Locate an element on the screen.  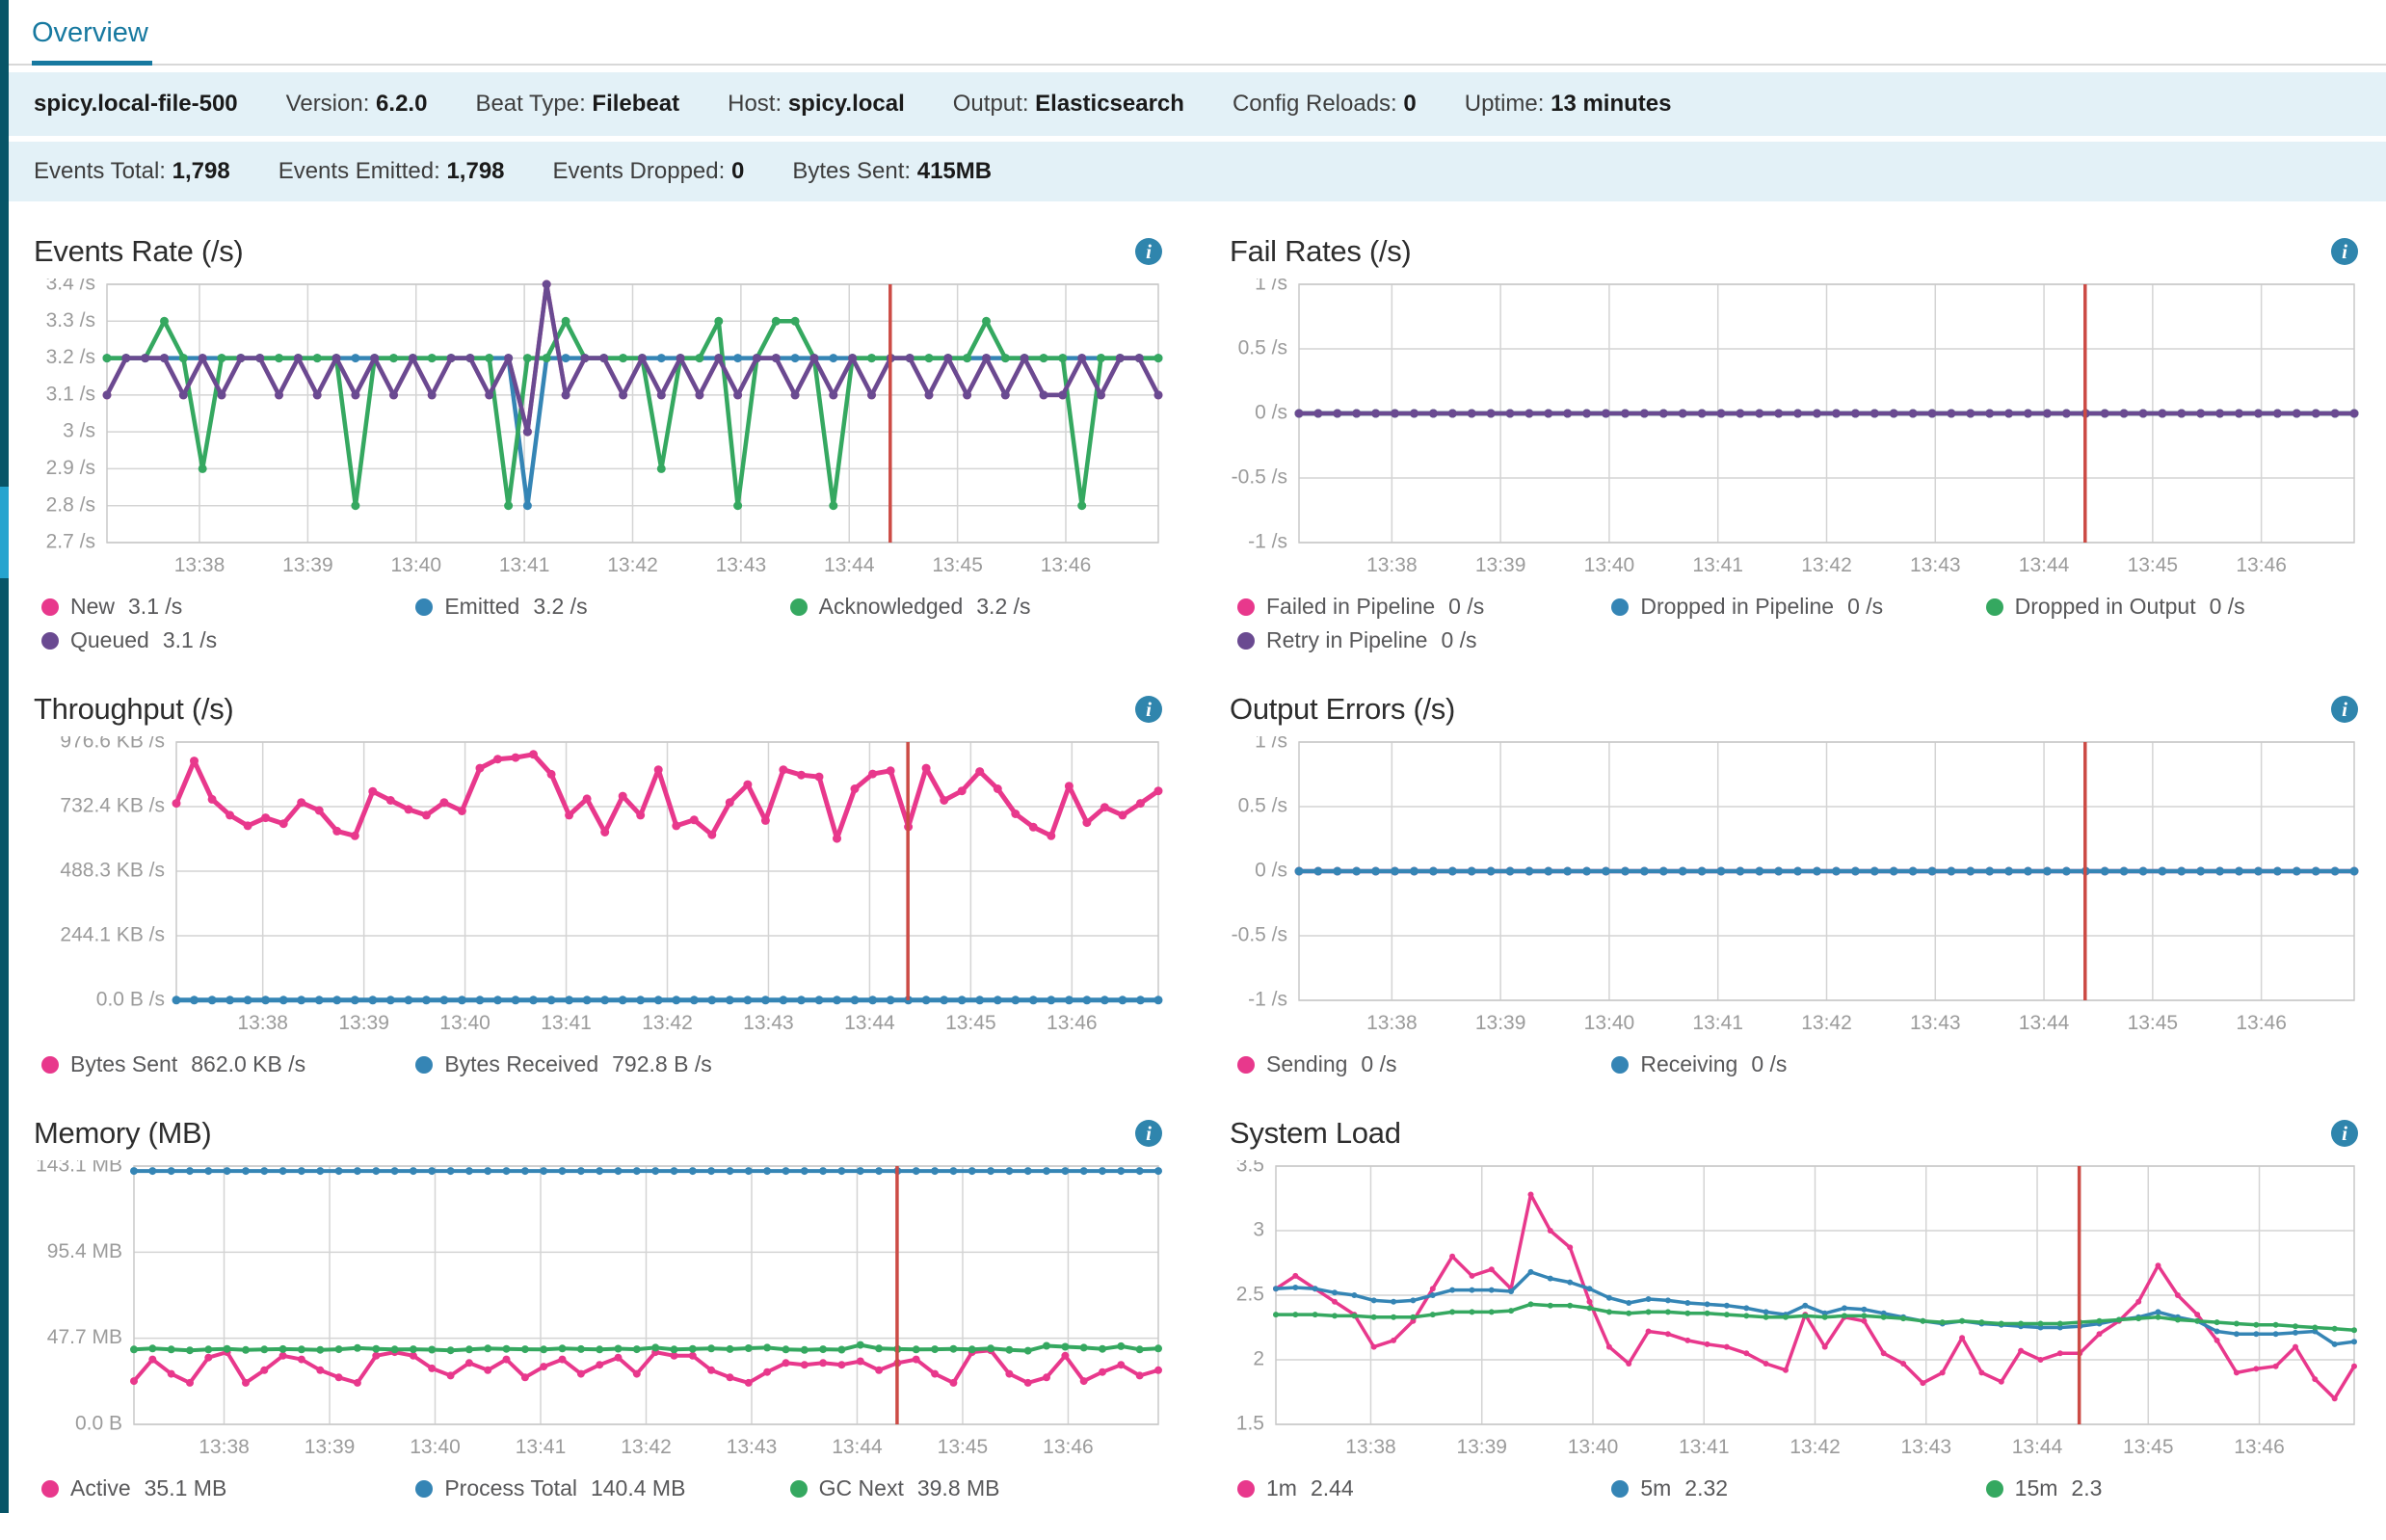
svg-text: 244.1 KB /s is located at coordinates (112, 935).